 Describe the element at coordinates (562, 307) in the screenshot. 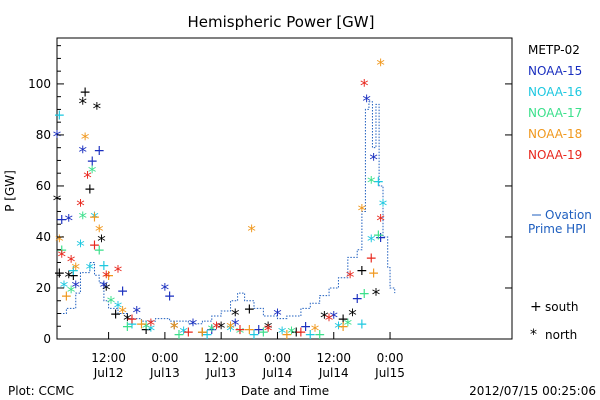

I see `legend-marker-south: south` at that location.